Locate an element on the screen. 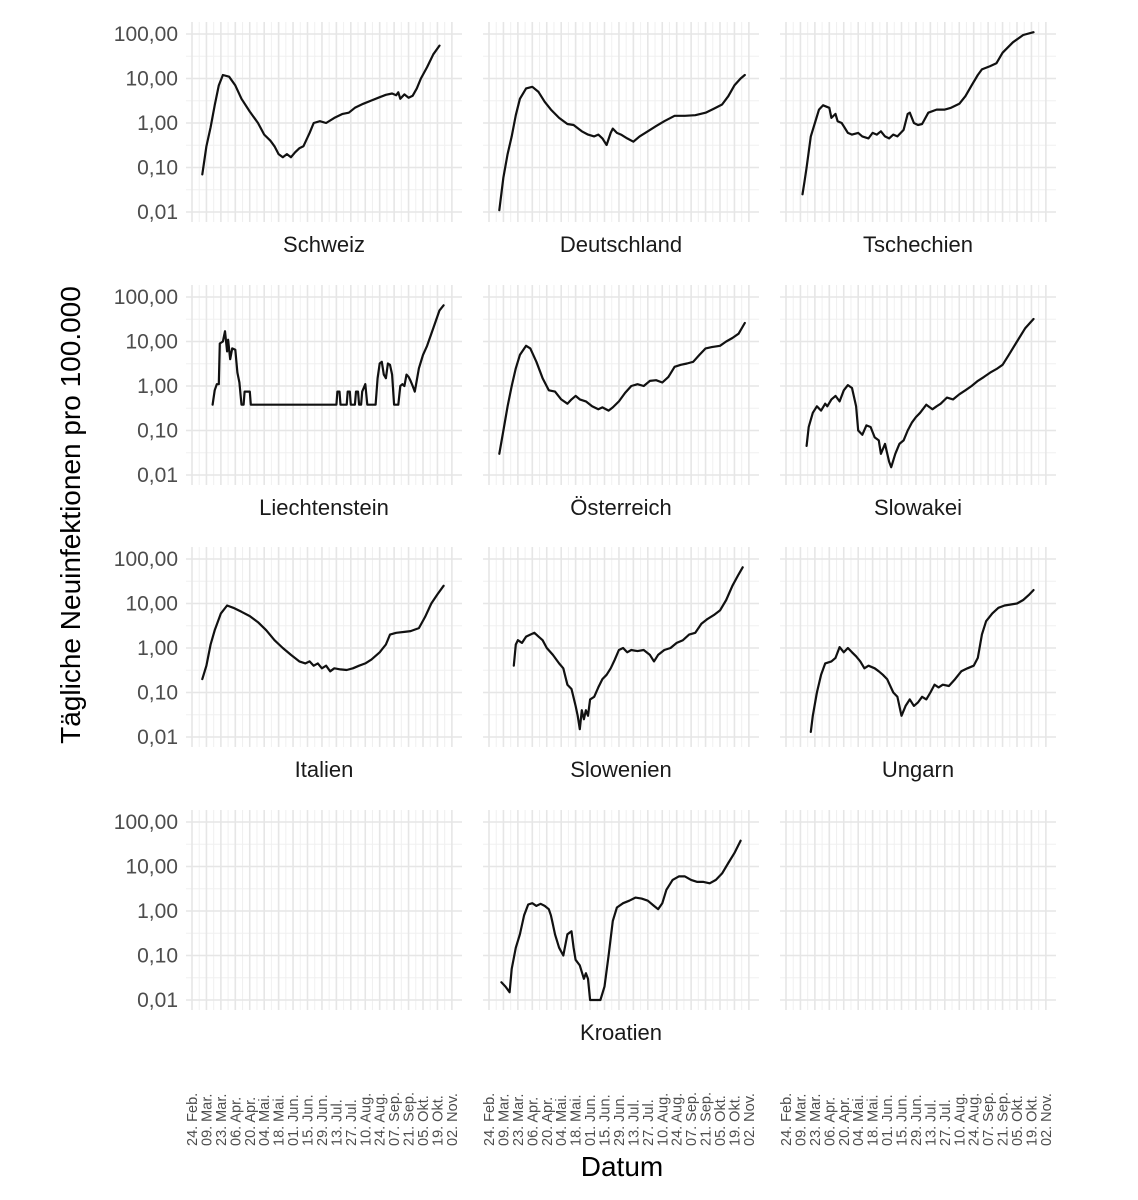 The height and width of the screenshot is (1200, 1138). x-axis-title: Datum is located at coordinates (622, 1166).